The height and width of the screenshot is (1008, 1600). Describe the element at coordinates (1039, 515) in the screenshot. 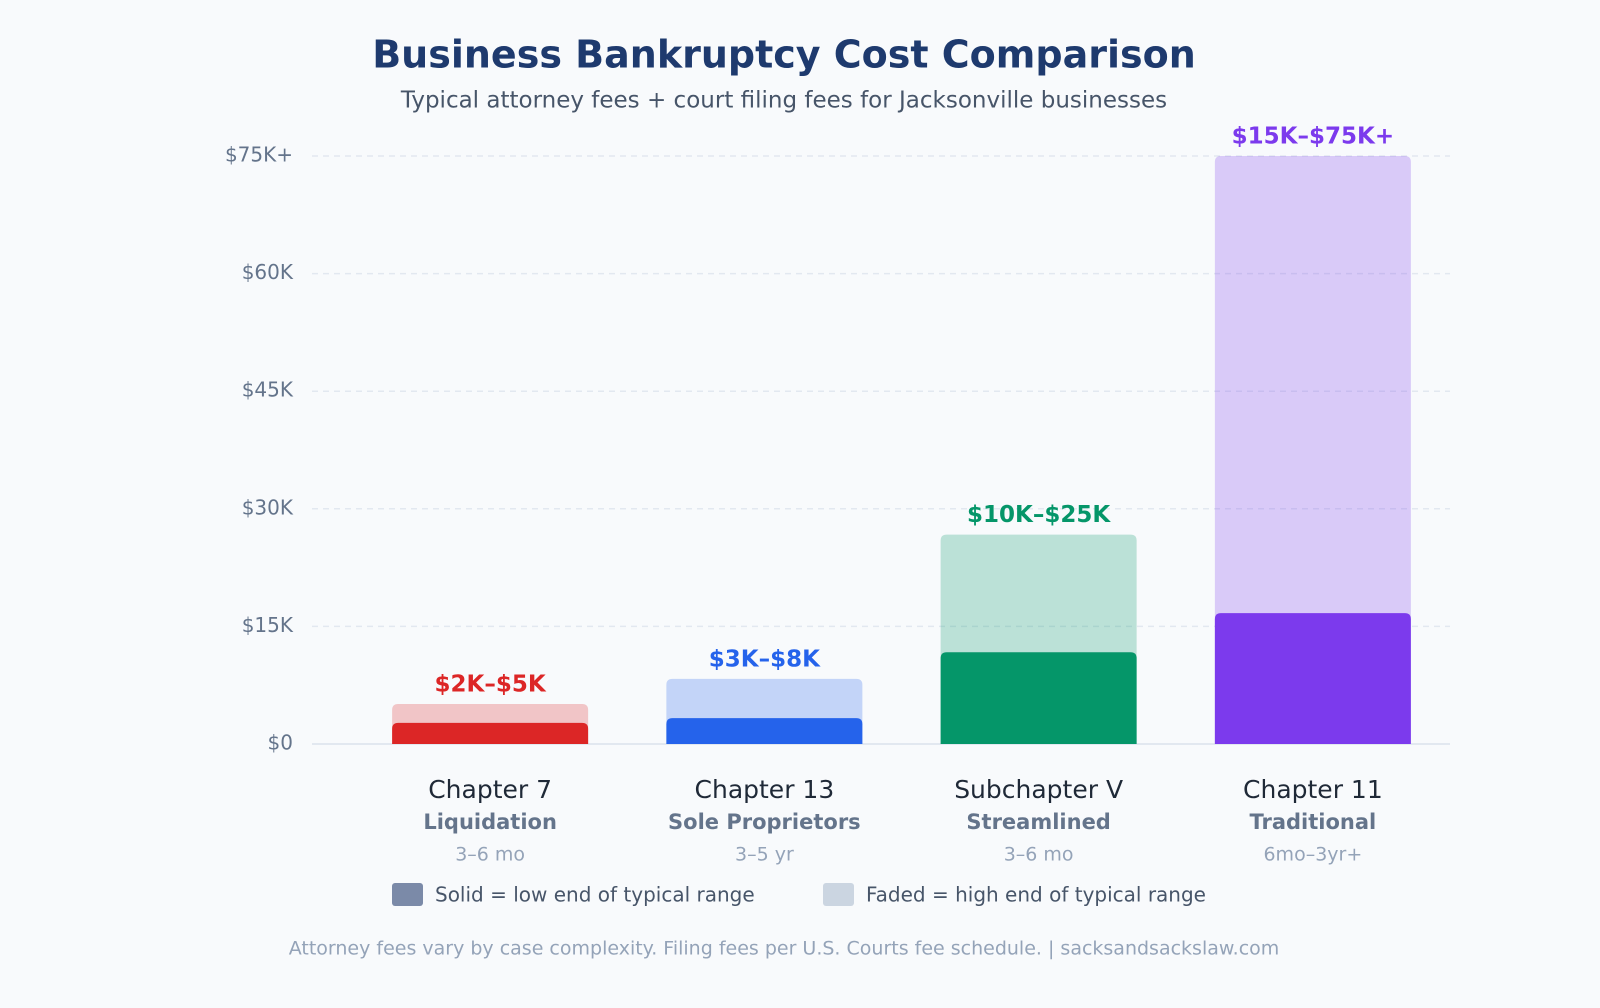

I see `range-label: $10K–$25K` at that location.